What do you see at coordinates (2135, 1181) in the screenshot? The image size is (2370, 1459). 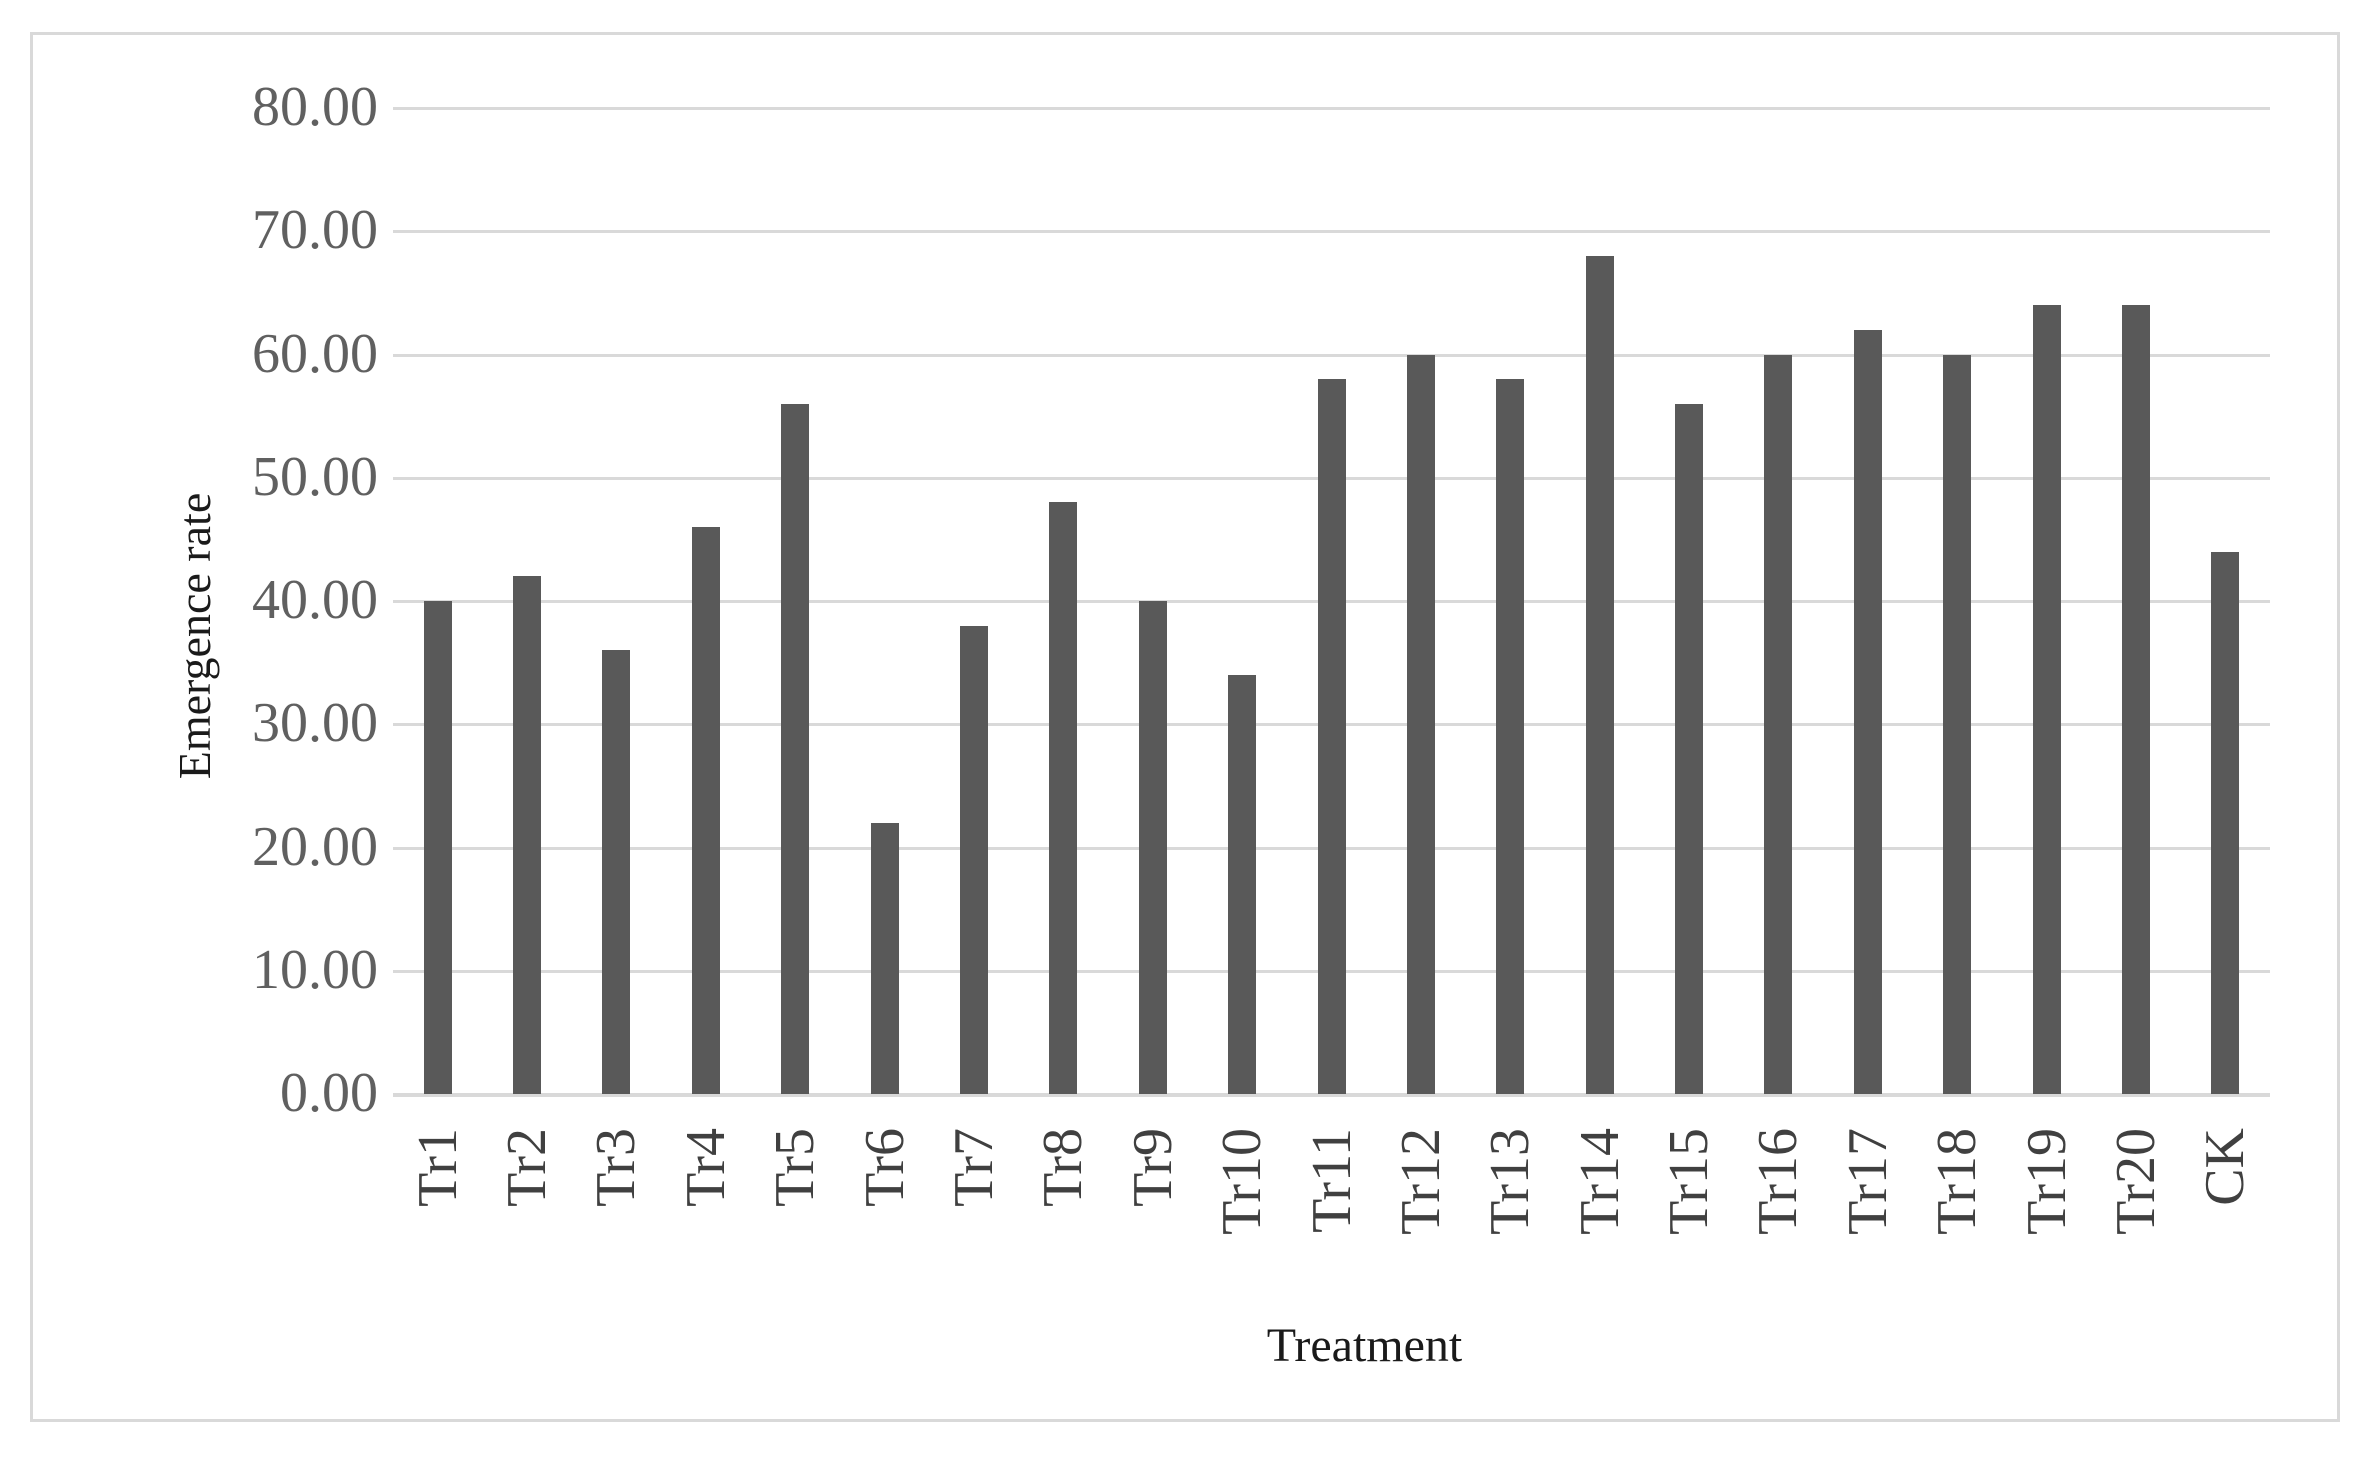 I see `xtick-label-Tr20: Tr20` at bounding box center [2135, 1181].